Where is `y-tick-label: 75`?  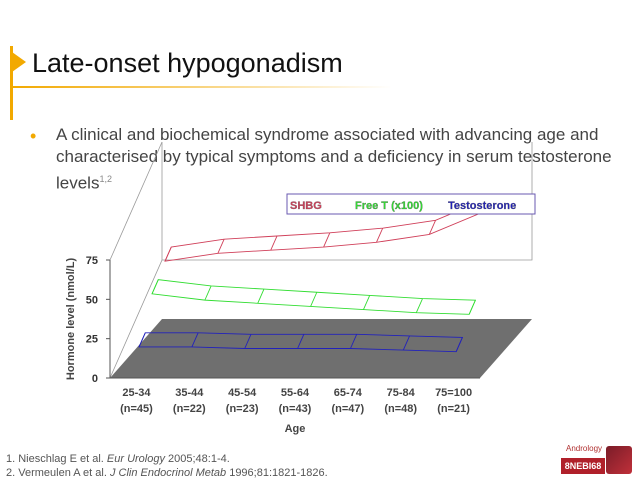
y-tick-label: 75 is located at coordinates (92, 261).